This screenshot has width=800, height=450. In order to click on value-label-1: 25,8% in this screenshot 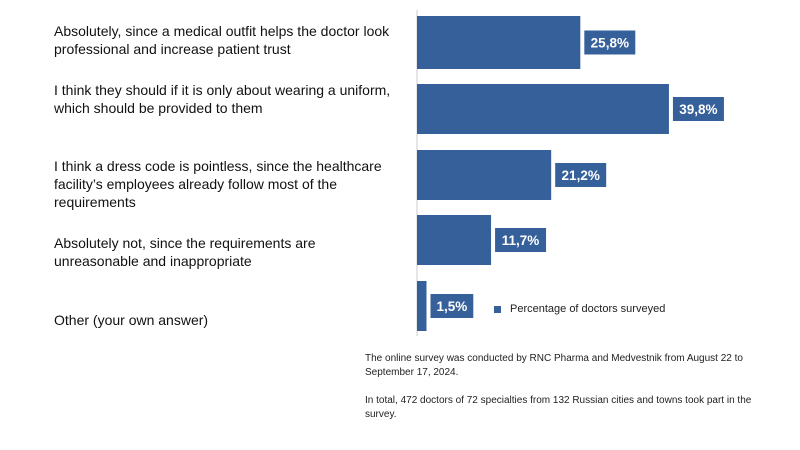, I will do `click(610, 43)`.